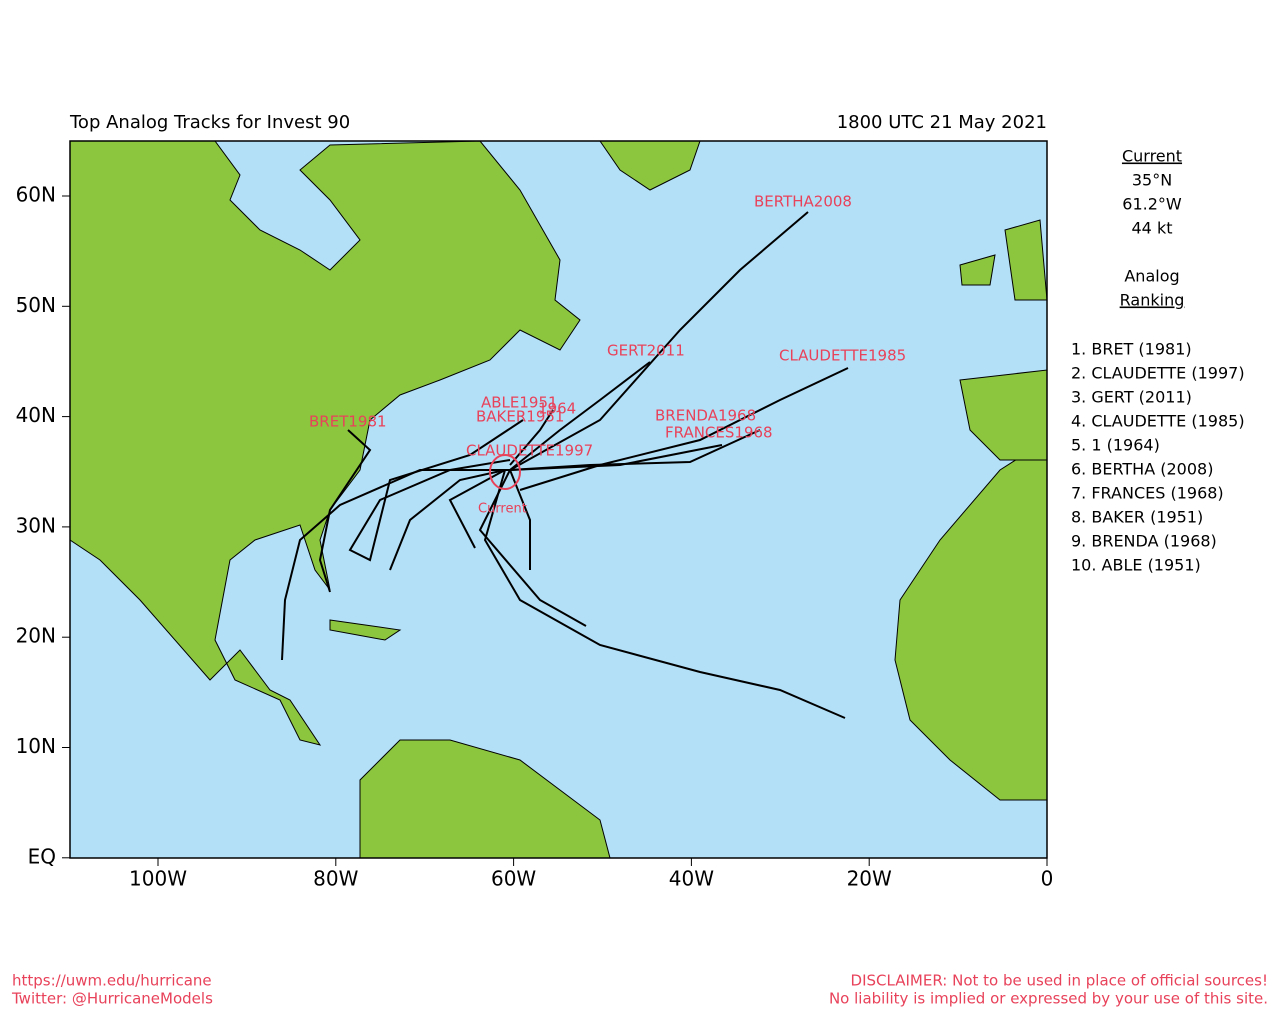  I want to click on ranking-item: 6. BERTHA (2008), so click(1142, 469).